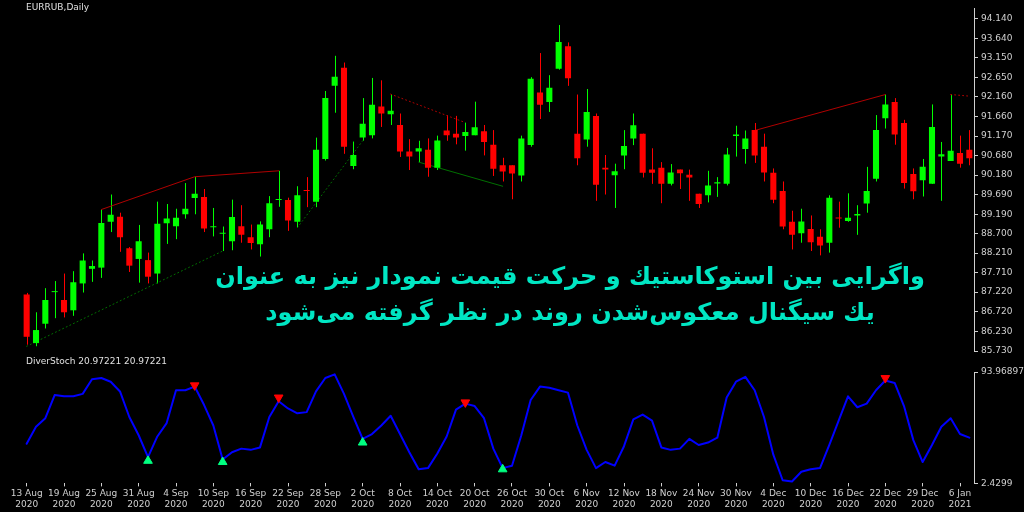  Describe the element at coordinates (810, 498) in the screenshot. I see `x-tick-label: 10 Dec 2020` at that location.